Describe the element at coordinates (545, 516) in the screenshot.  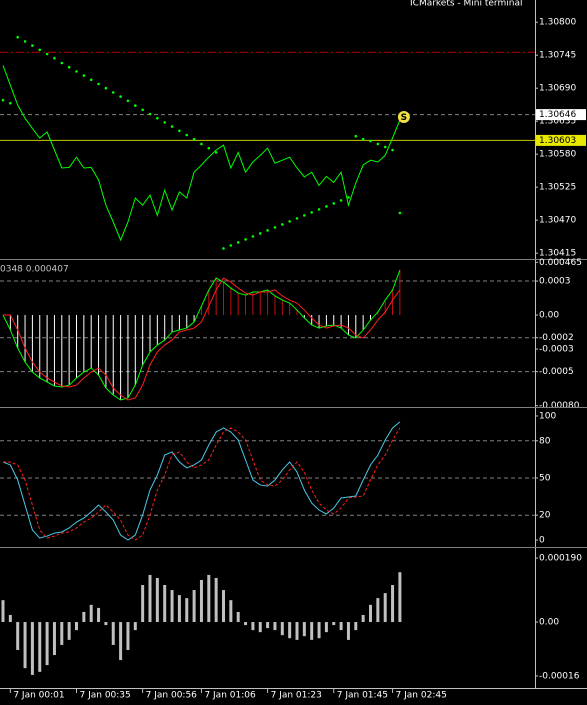
I see `y-tick-label: 20` at that location.